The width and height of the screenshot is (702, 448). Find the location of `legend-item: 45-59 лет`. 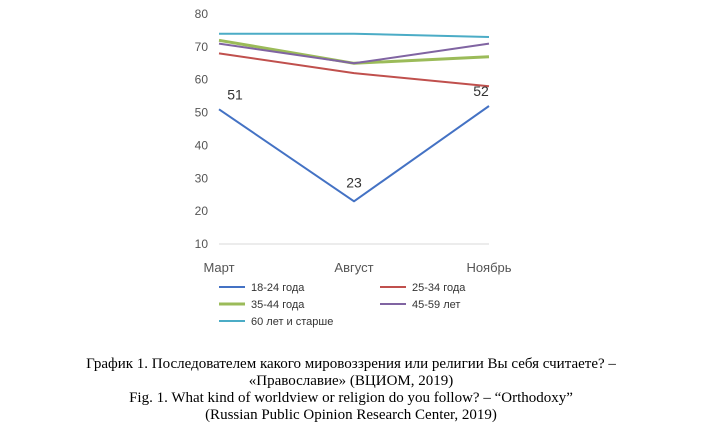

legend-item: 45-59 лет is located at coordinates (420, 305).